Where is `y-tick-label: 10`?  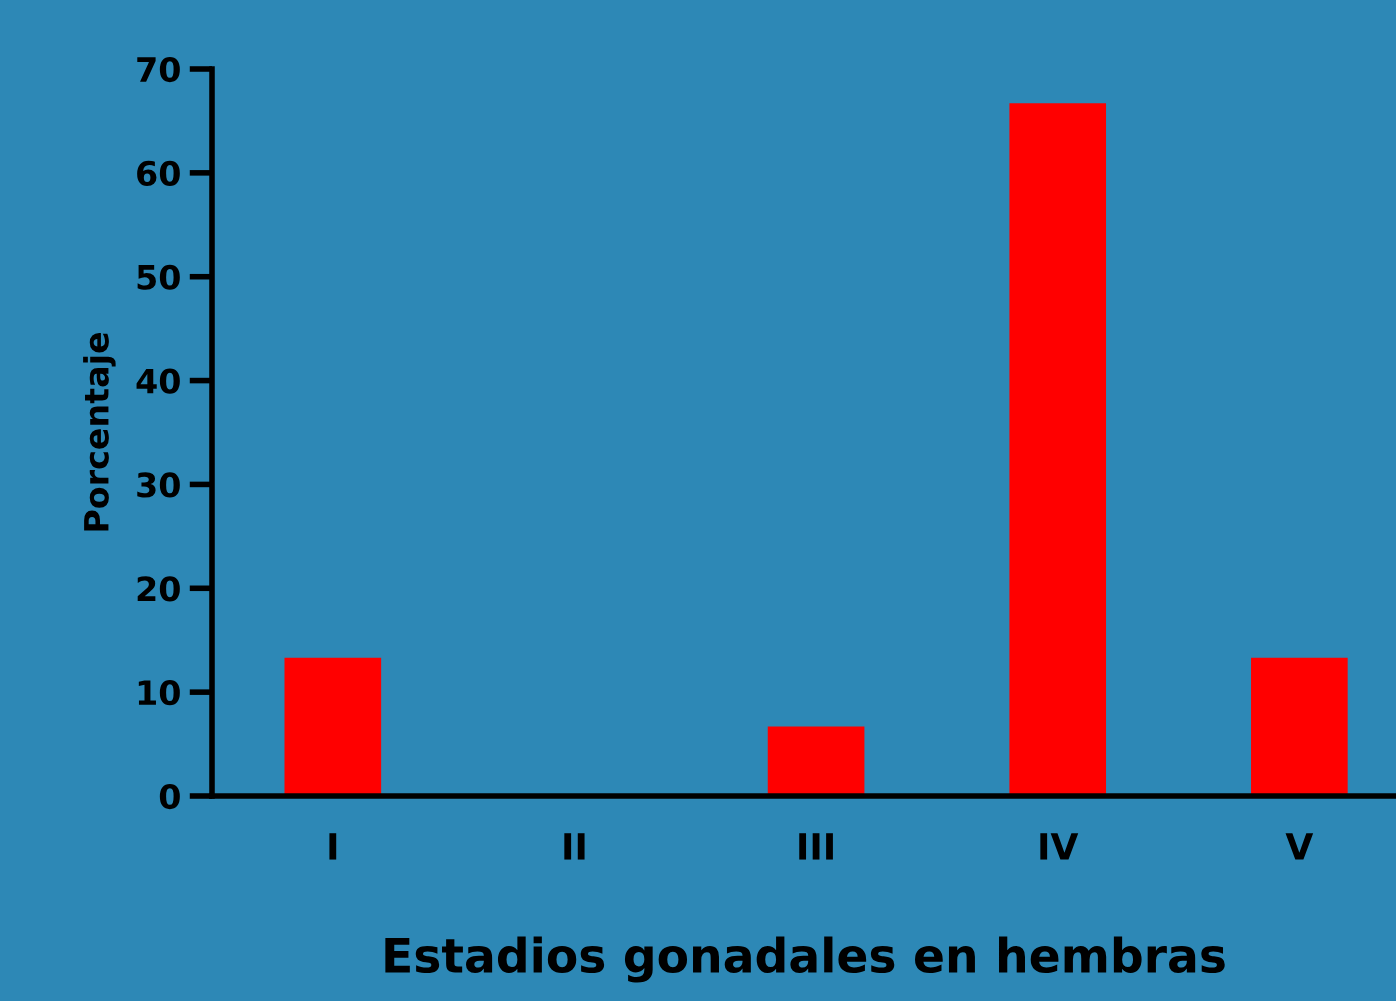
y-tick-label: 10 is located at coordinates (159, 693).